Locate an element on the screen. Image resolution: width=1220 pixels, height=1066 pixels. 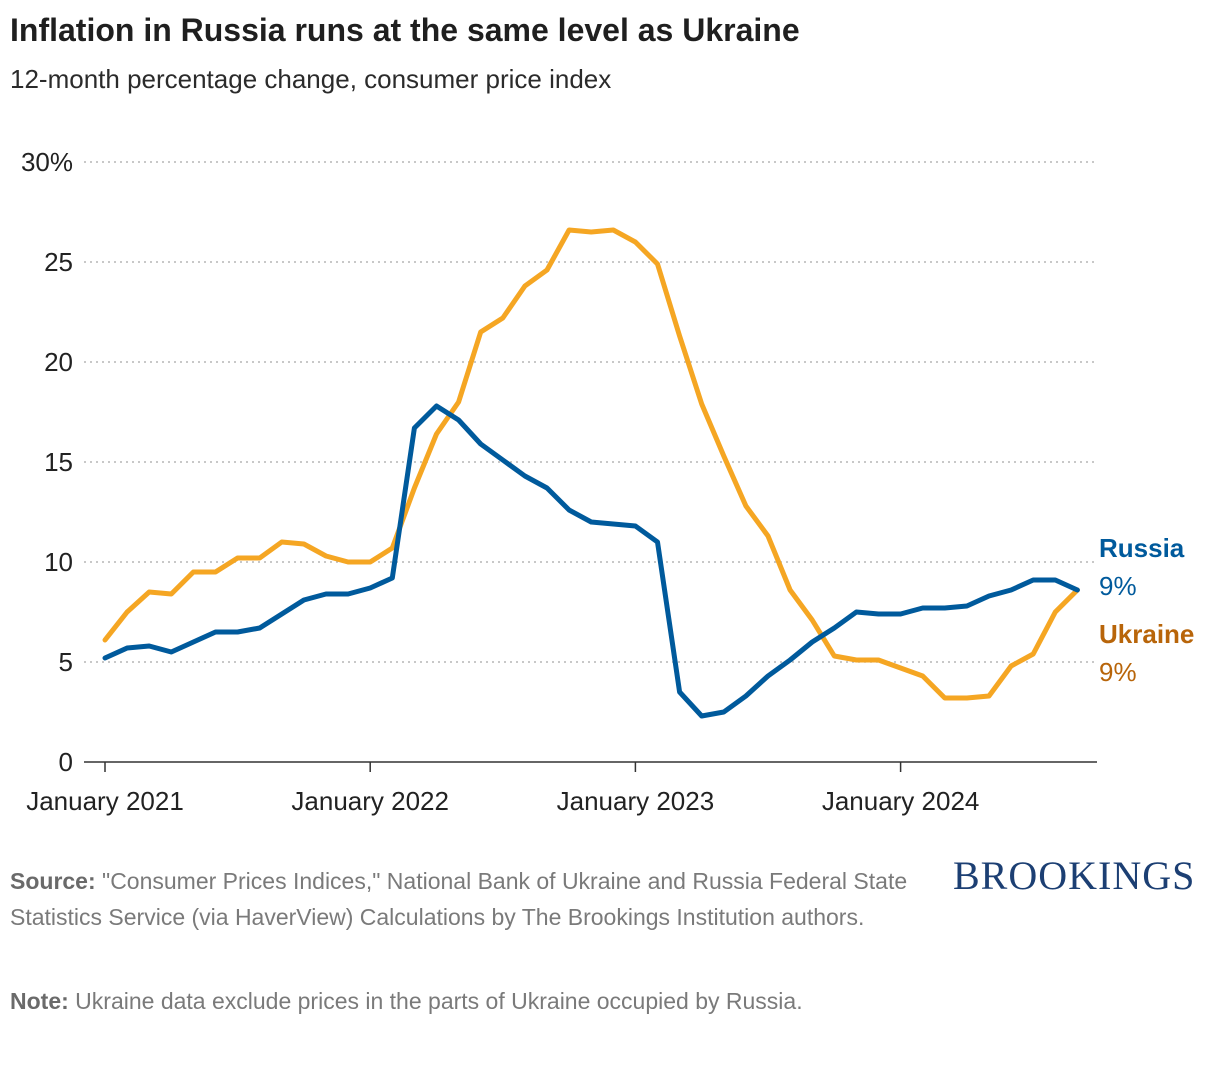
y-tick-label: 10 is located at coordinates (58, 562).